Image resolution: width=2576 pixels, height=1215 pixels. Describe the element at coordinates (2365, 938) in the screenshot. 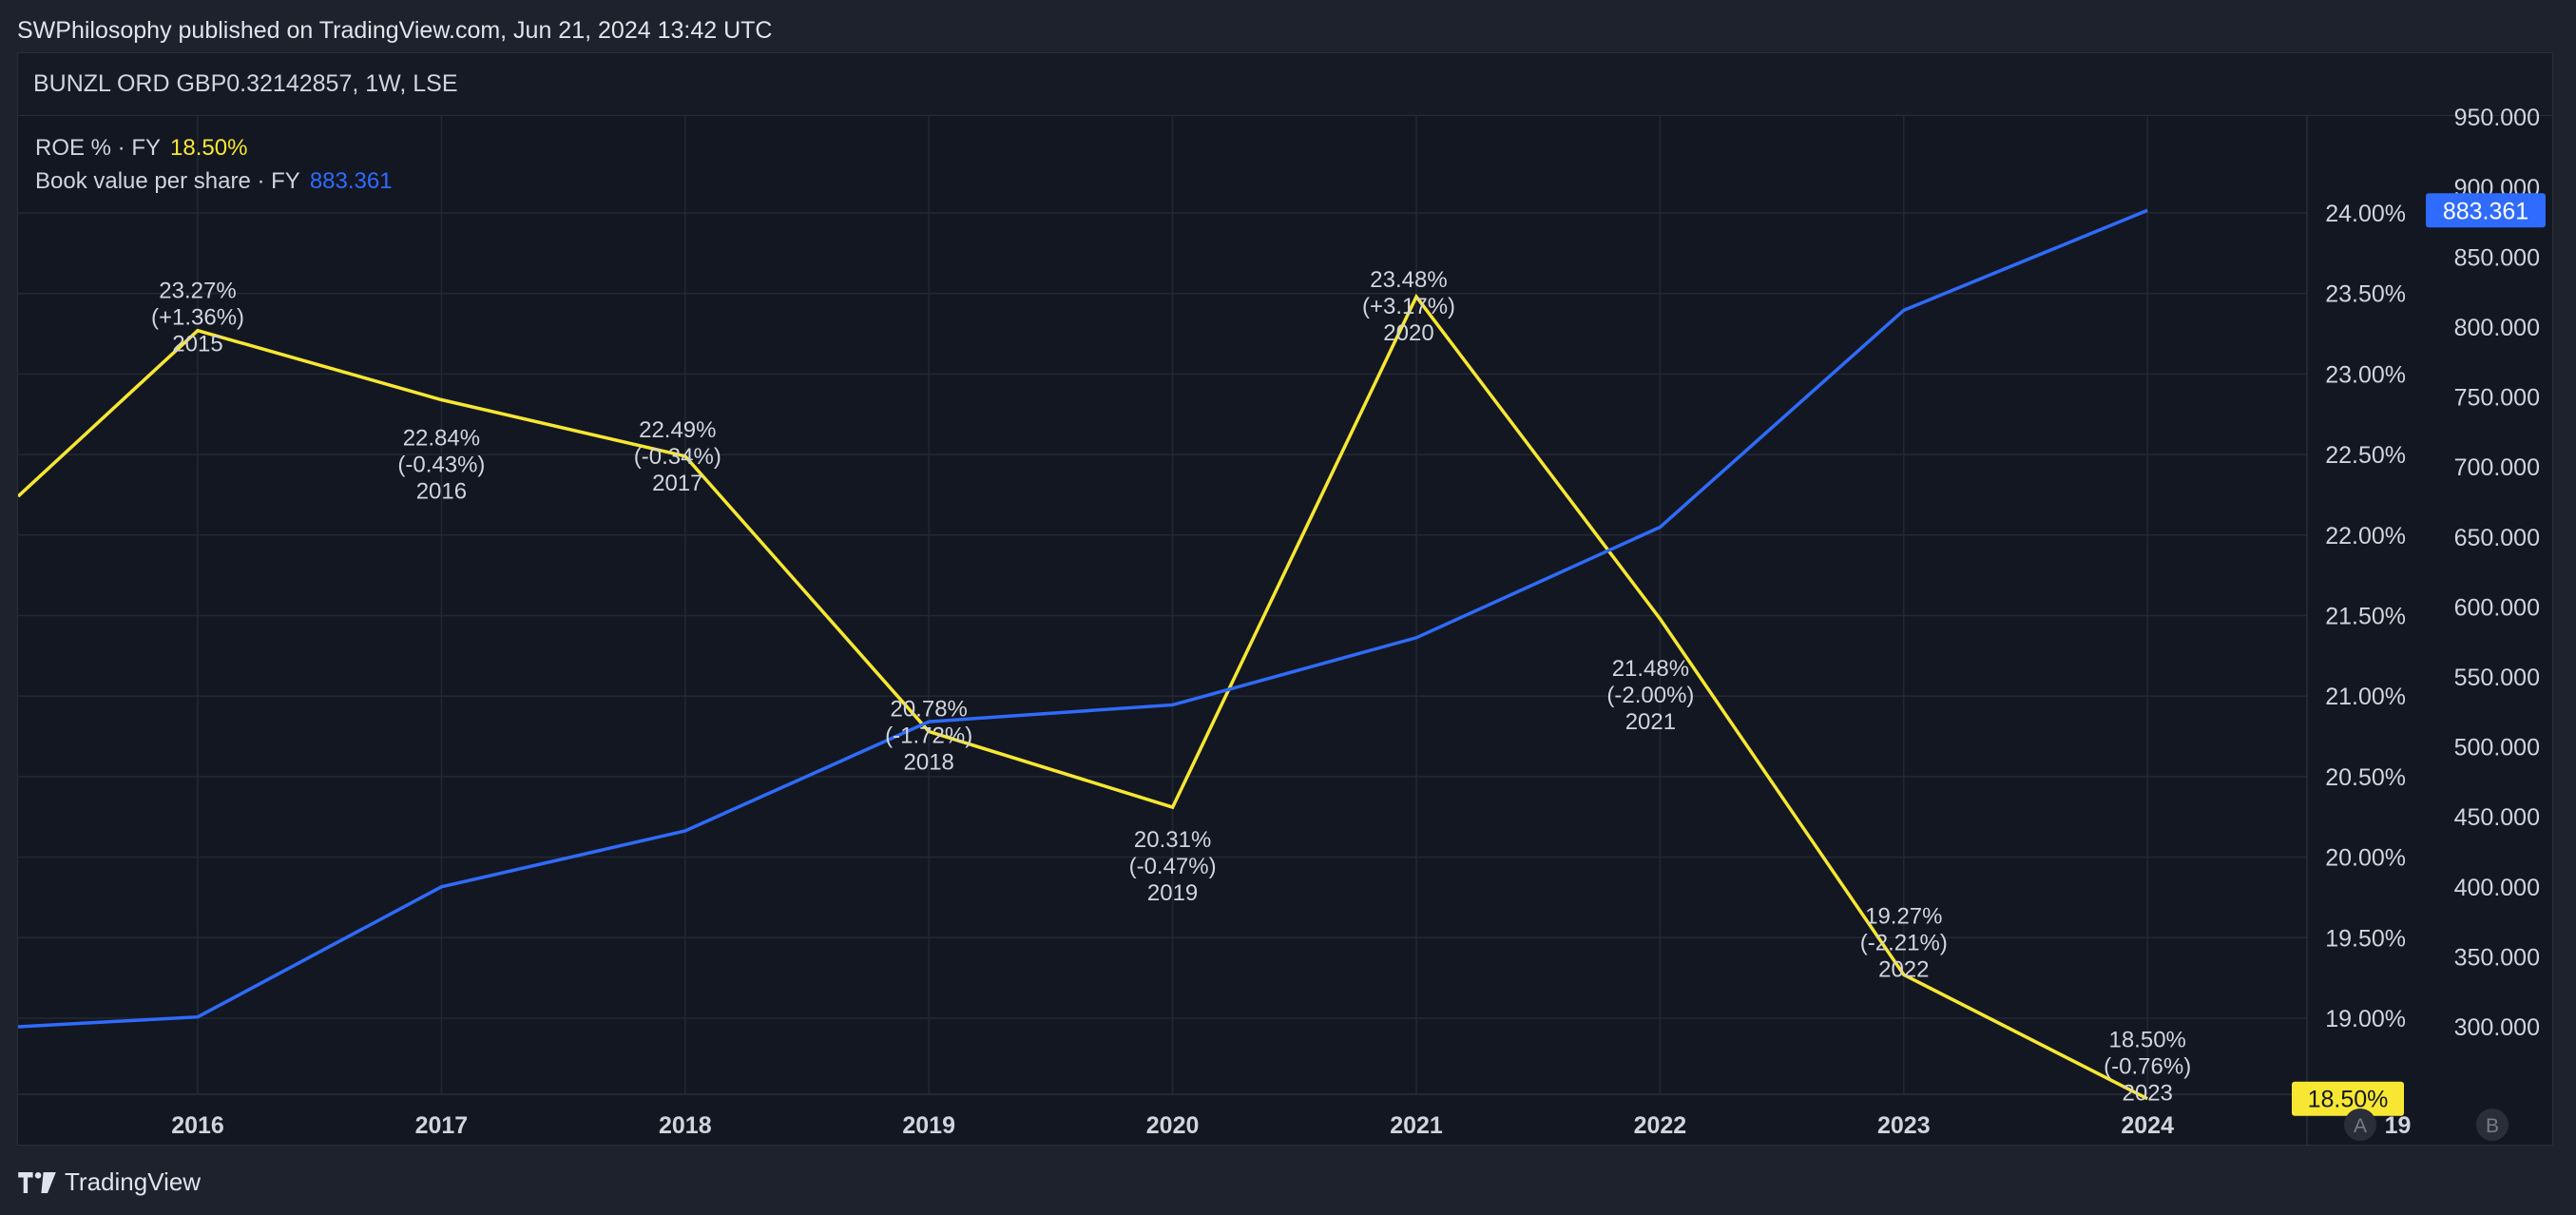

I see `roe-axis-tick-label: 19.50%` at that location.